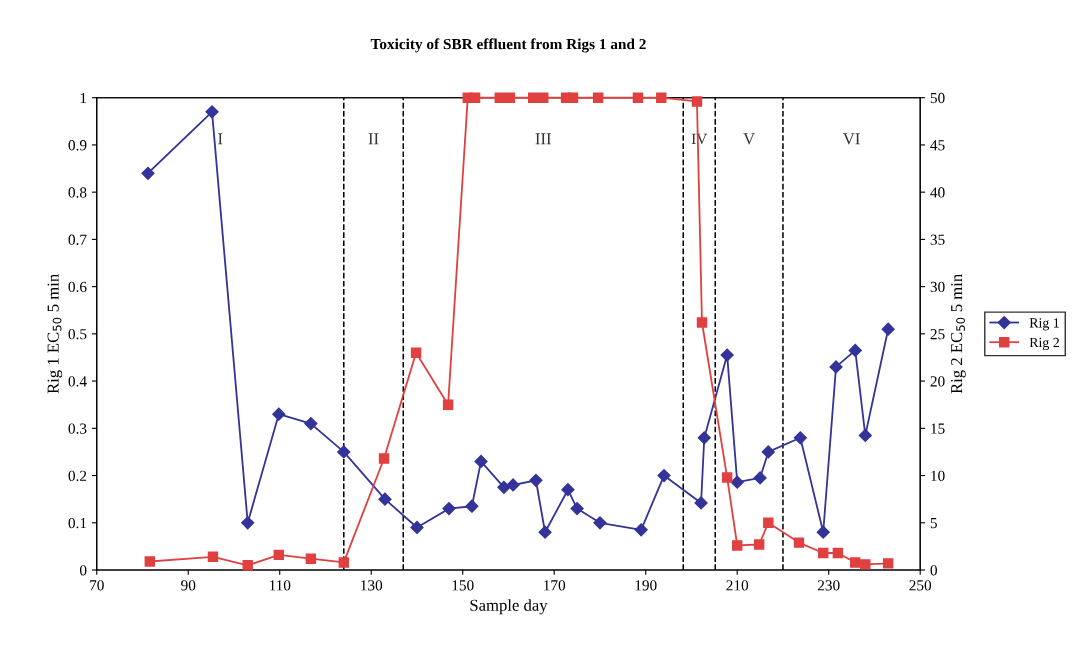  What do you see at coordinates (509, 607) in the screenshot?
I see `x-axis-title: Sample day` at bounding box center [509, 607].